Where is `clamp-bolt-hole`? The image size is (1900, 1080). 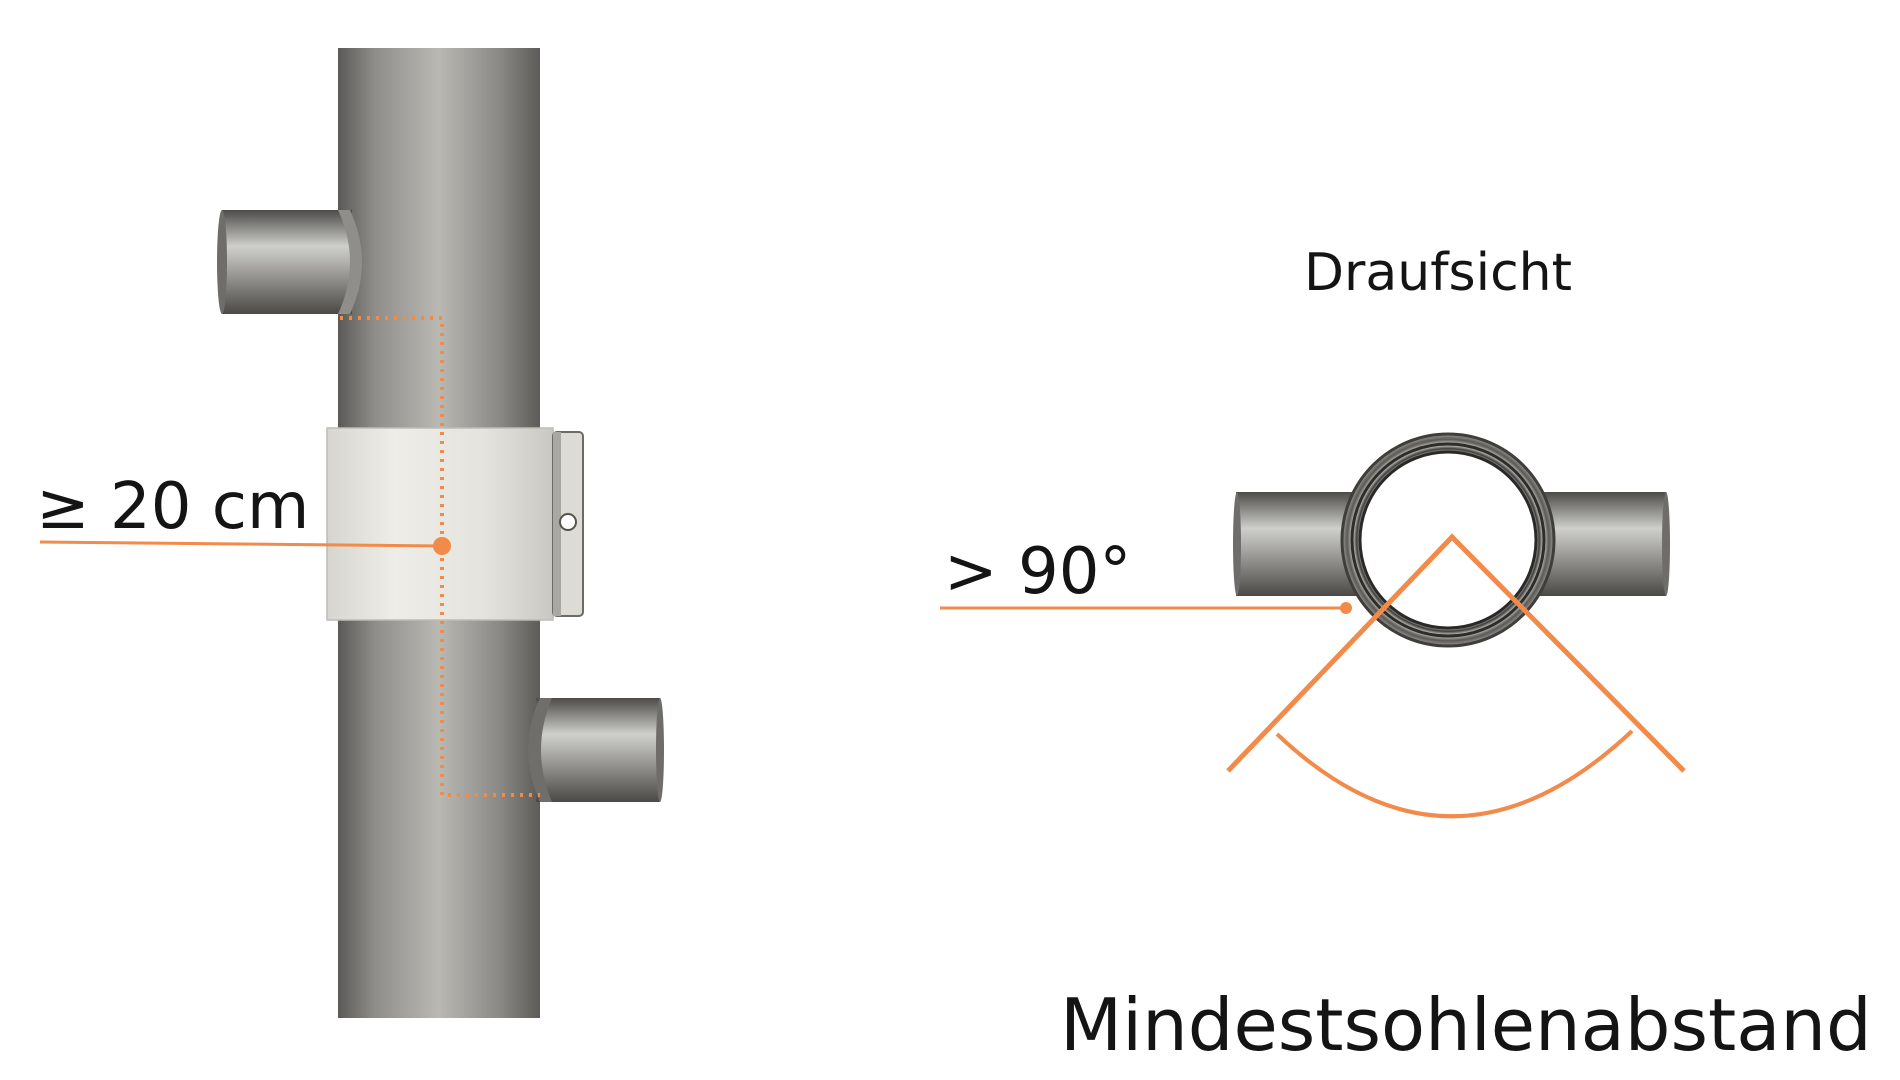
clamp-bolt-hole is located at coordinates (568, 522).